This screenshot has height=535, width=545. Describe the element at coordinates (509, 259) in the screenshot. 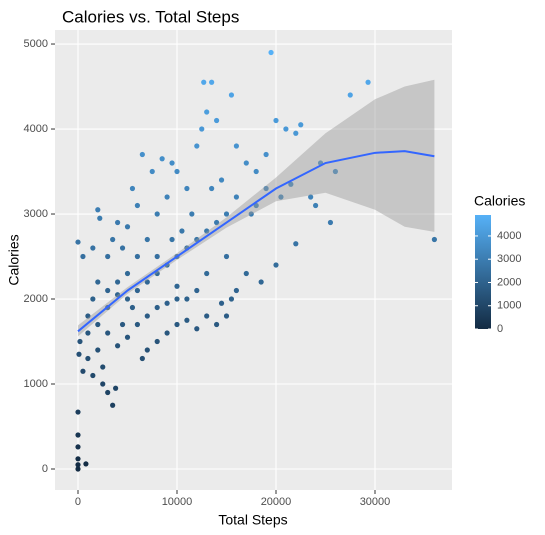

I see `legend-label: 3000` at that location.